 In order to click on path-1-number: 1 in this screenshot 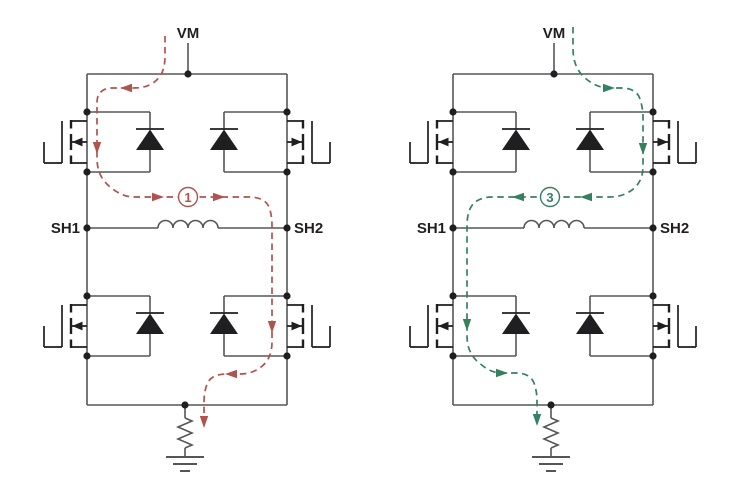, I will do `click(187, 197)`.